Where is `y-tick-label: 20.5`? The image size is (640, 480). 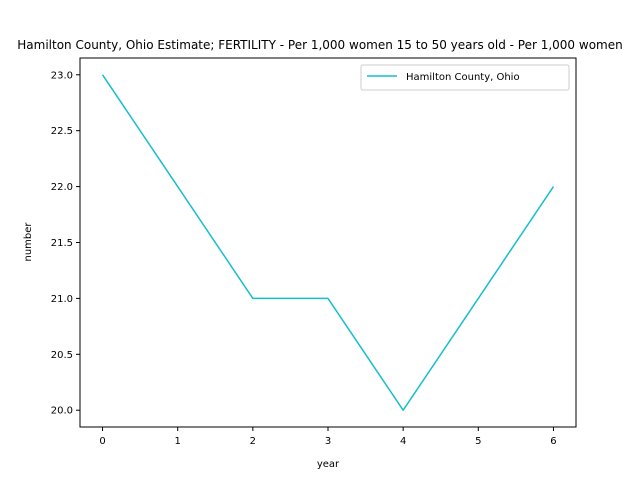 y-tick-label: 20.5 is located at coordinates (62, 355).